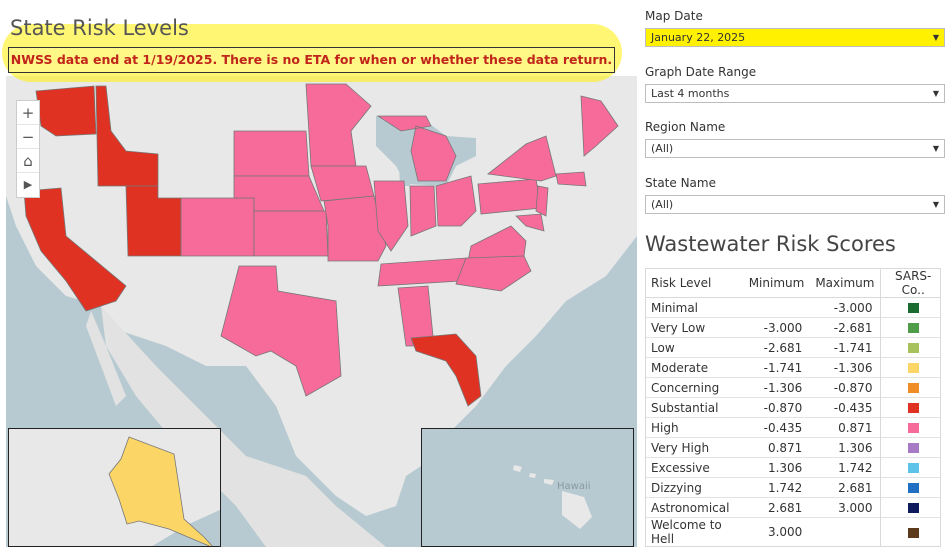  What do you see at coordinates (792, 387) in the screenshot?
I see `table-row: Concerning -1.306 -0.870` at bounding box center [792, 387].